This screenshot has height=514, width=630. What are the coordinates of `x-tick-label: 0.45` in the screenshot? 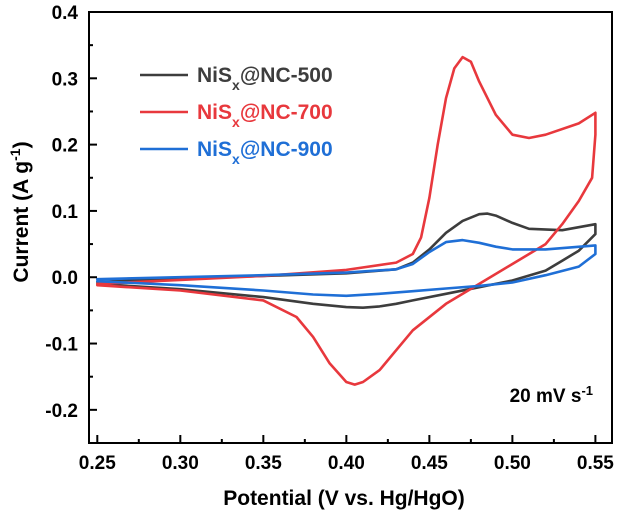 It's located at (429, 463).